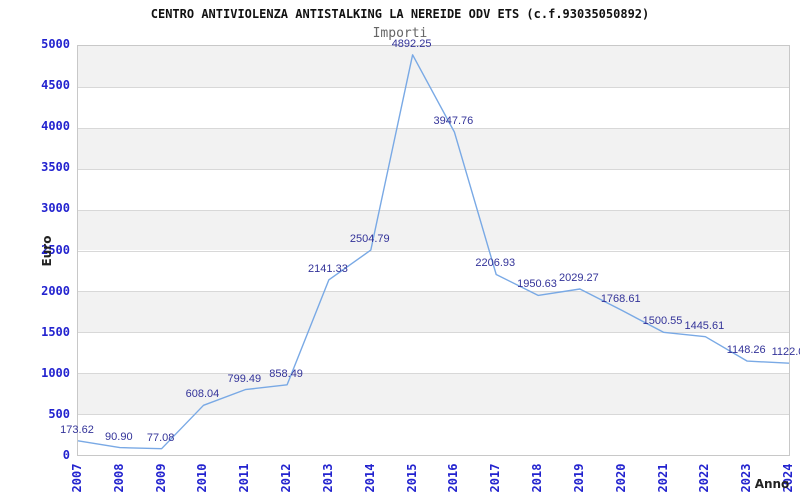 The image size is (800, 500). Describe the element at coordinates (160, 437) in the screenshot. I see `value-label: 77.08` at that location.